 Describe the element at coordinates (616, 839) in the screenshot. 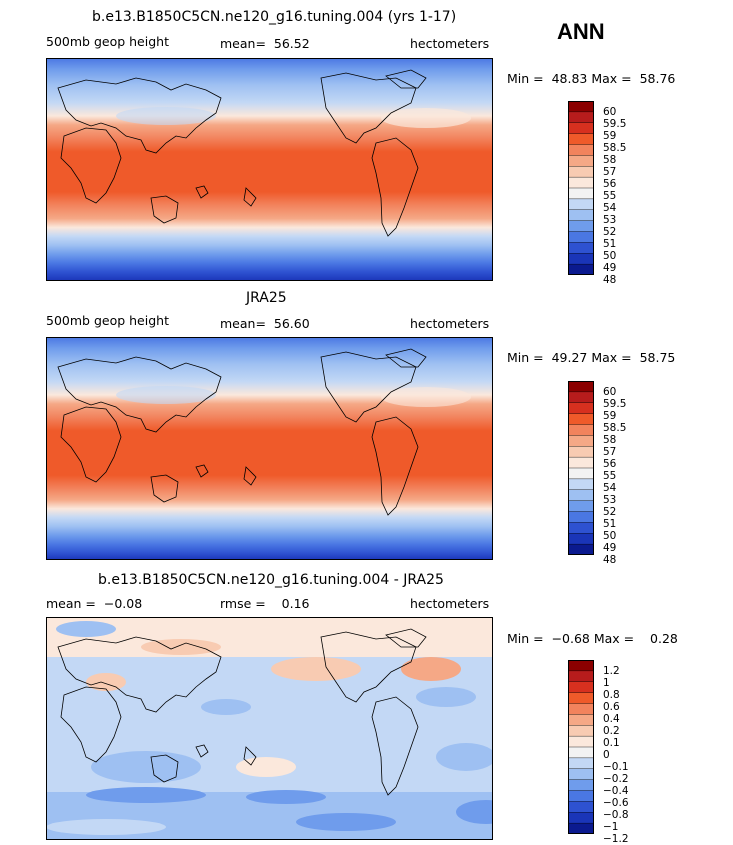

I see `cbar-label: −1.2` at that location.